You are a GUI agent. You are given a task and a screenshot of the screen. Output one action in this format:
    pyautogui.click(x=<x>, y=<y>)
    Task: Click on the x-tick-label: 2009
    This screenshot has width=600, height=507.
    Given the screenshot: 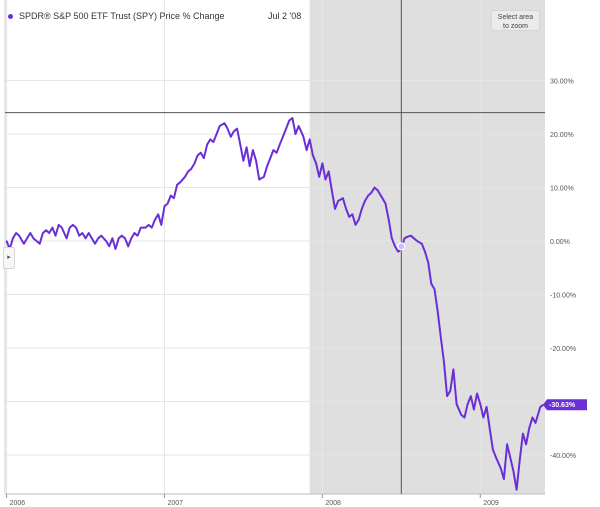 What is the action you would take?
    pyautogui.click(x=491, y=503)
    